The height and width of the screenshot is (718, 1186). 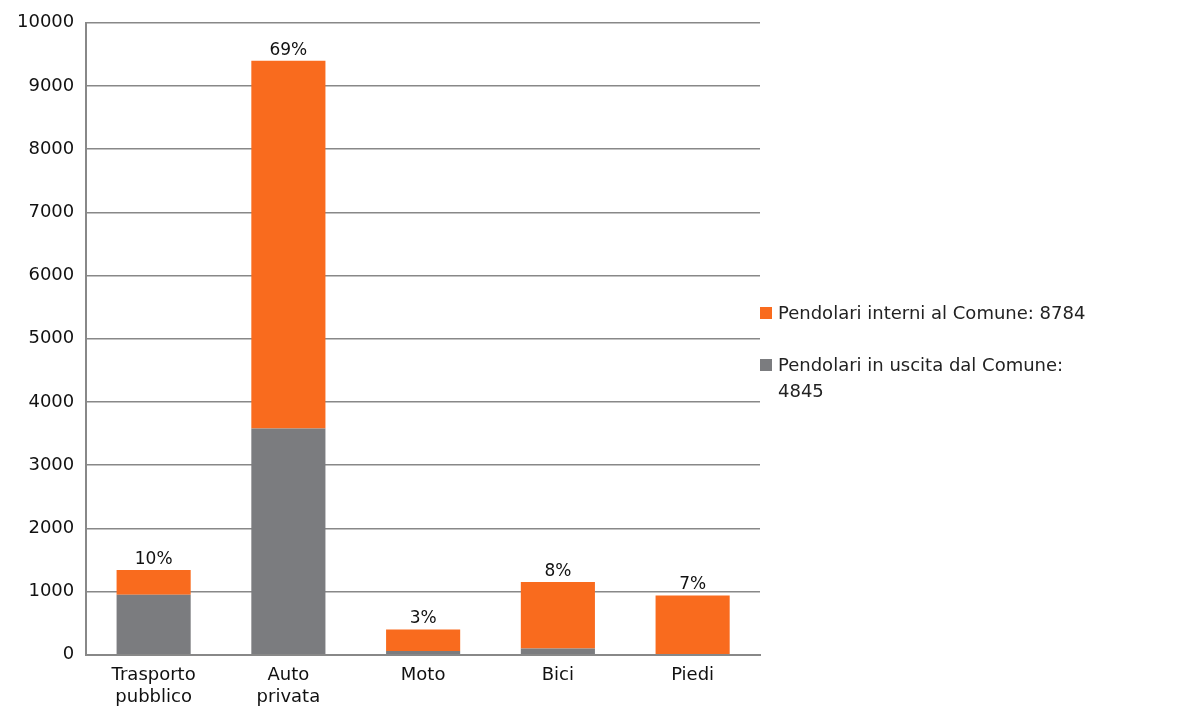 What do you see at coordinates (51, 211) in the screenshot?
I see `y-tick-label: 7000` at bounding box center [51, 211].